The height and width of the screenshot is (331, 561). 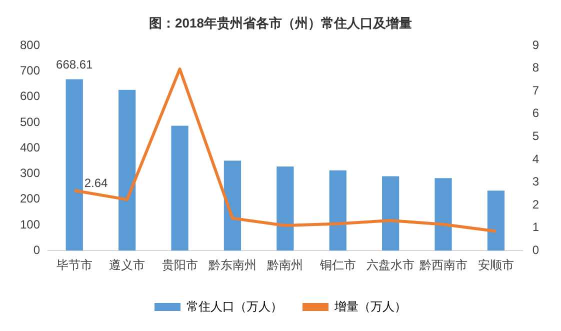 What do you see at coordinates (337, 265) in the screenshot?
I see `x-tick-label: 铜仁市` at bounding box center [337, 265].